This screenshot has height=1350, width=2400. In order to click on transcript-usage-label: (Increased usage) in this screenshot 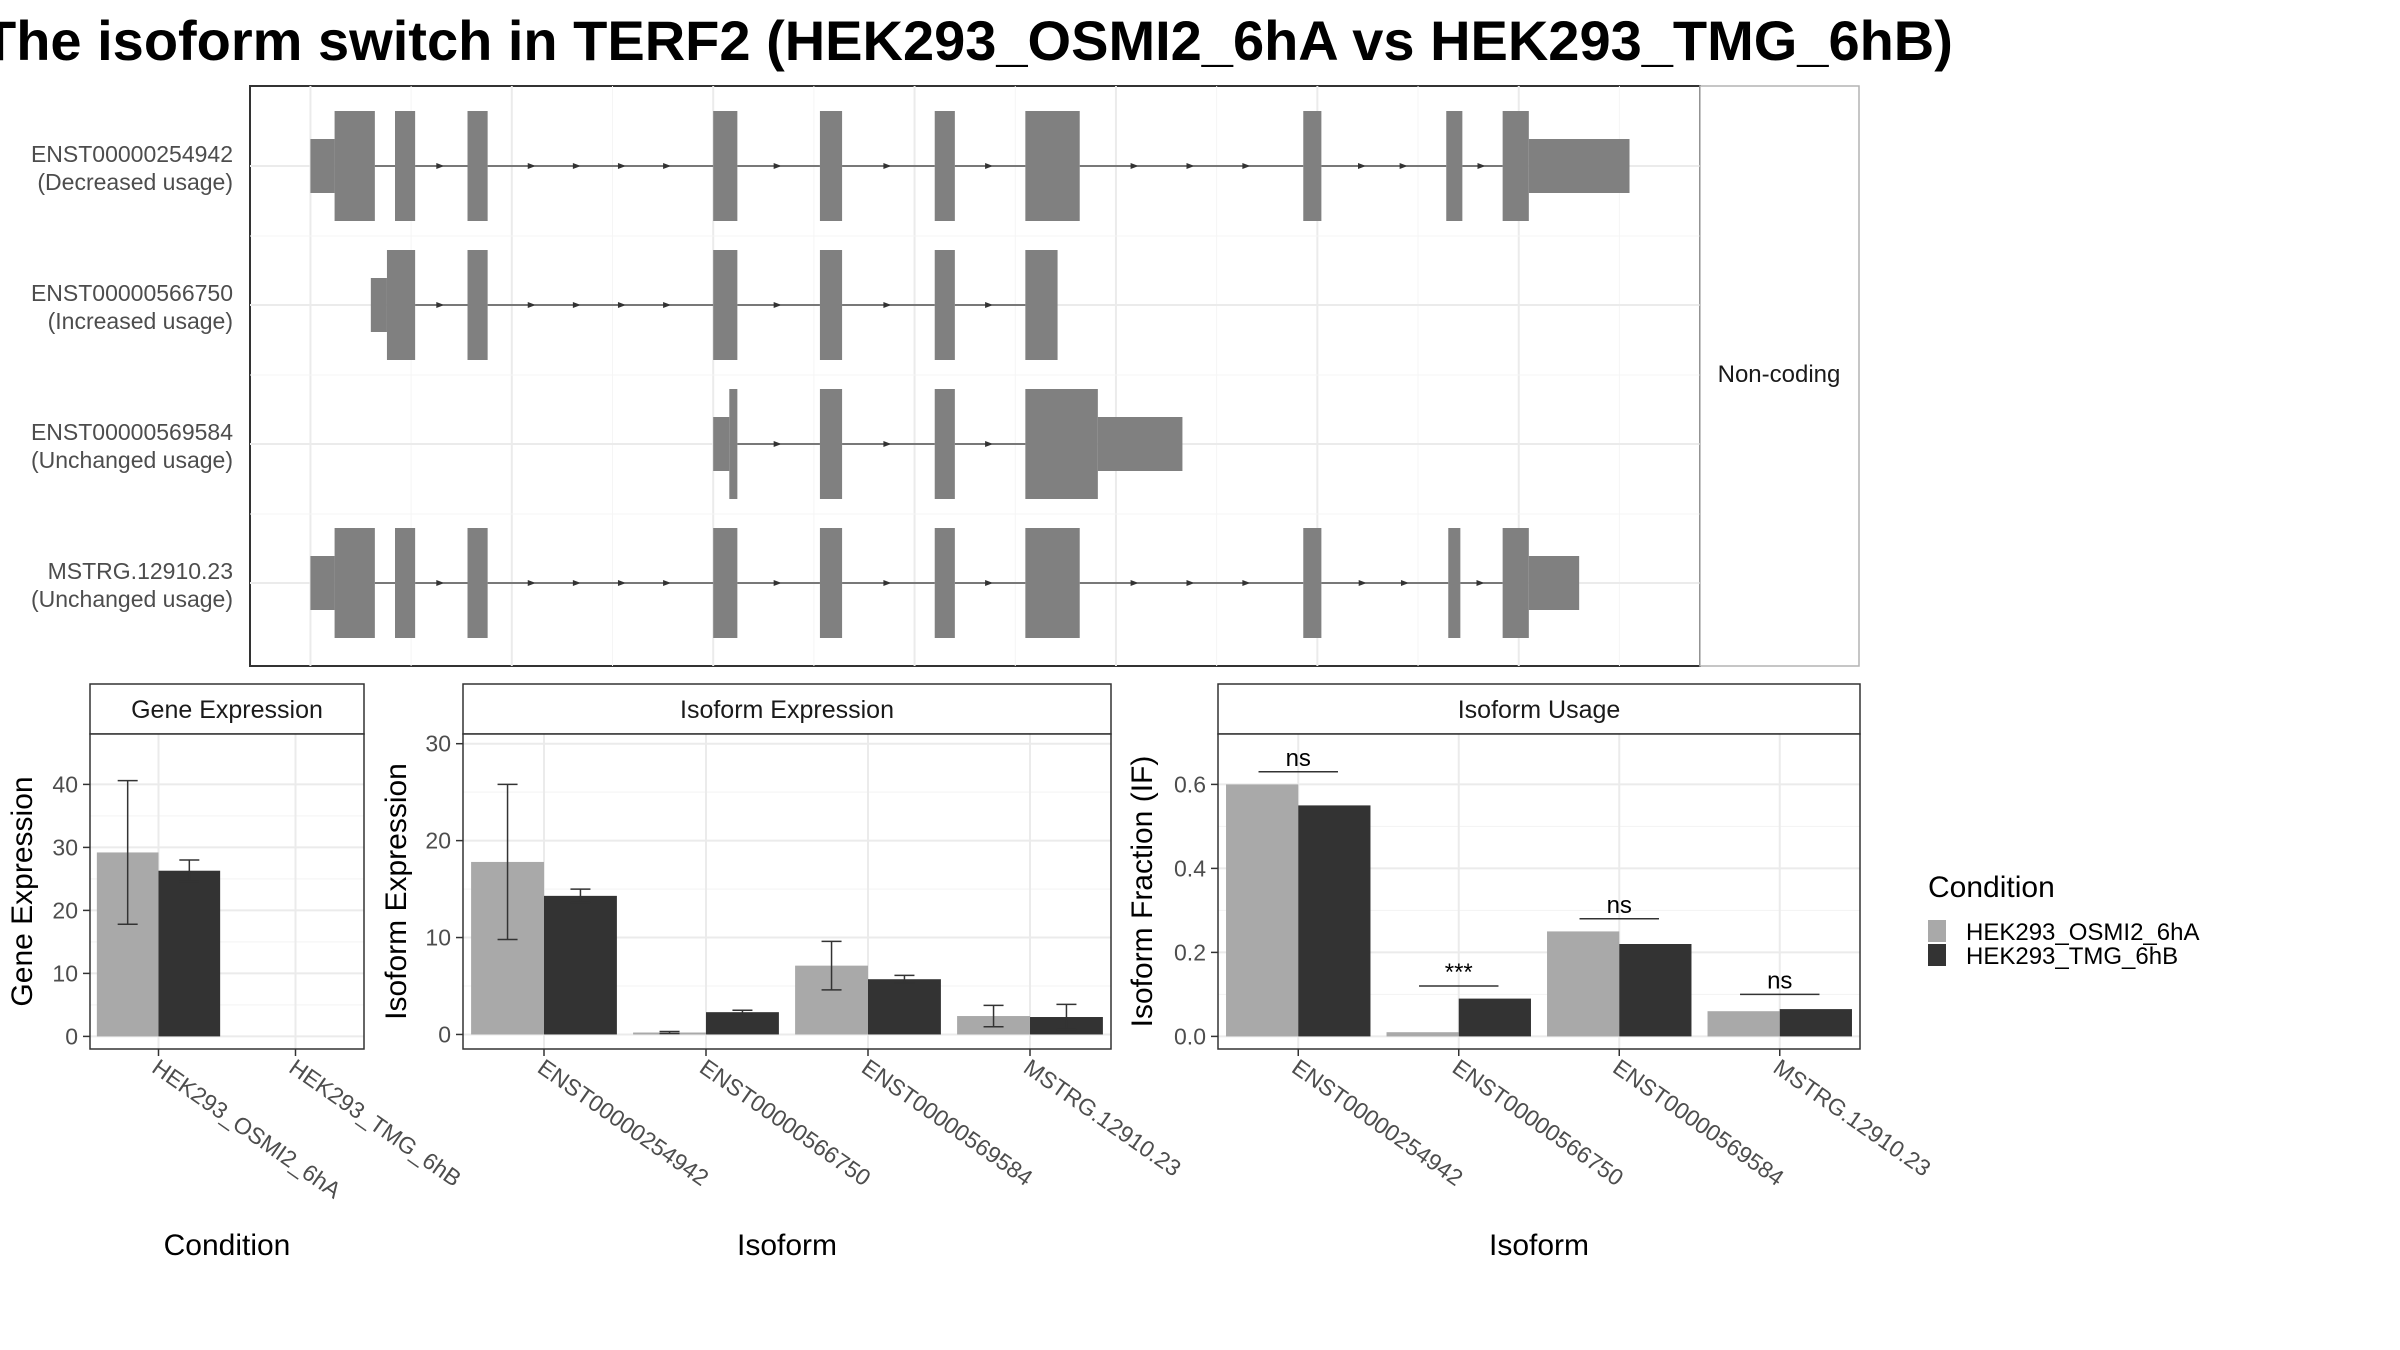, I will do `click(140, 321)`.